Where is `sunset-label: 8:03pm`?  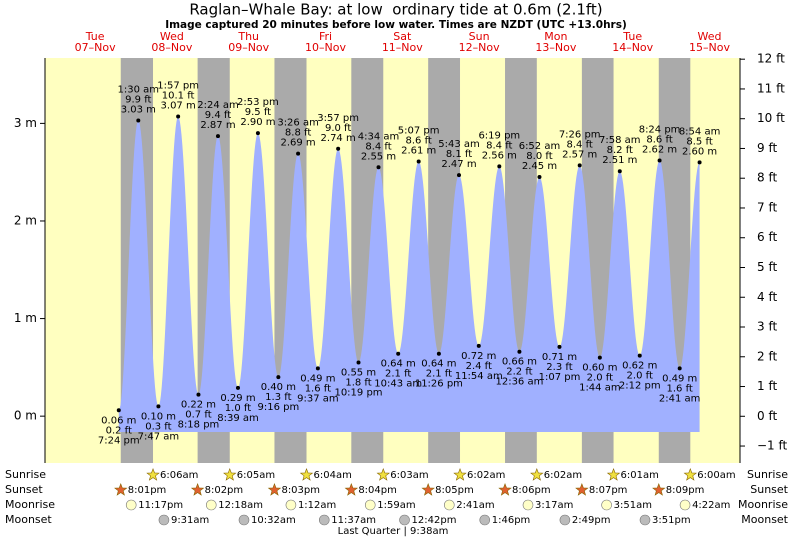 sunset-label: 8:03pm is located at coordinates (300, 490).